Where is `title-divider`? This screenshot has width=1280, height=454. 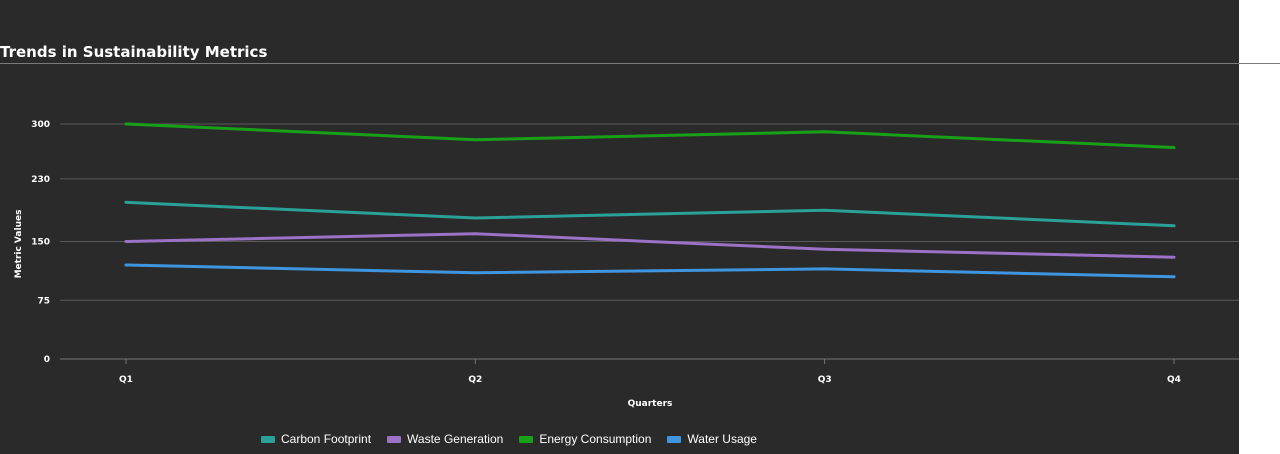
title-divider is located at coordinates (640, 63).